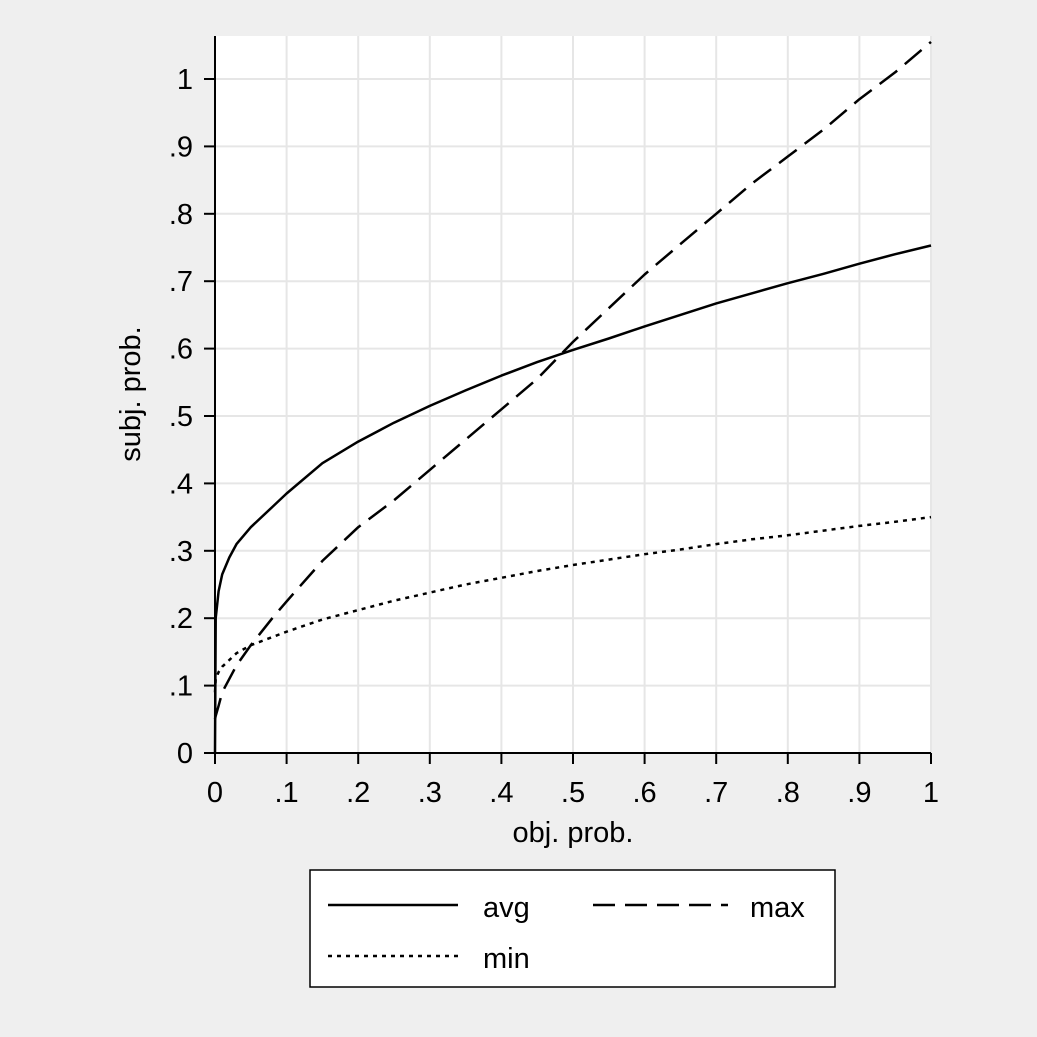 Image resolution: width=1037 pixels, height=1037 pixels. What do you see at coordinates (573, 793) in the screenshot?
I see `x-tick-label: .5` at bounding box center [573, 793].